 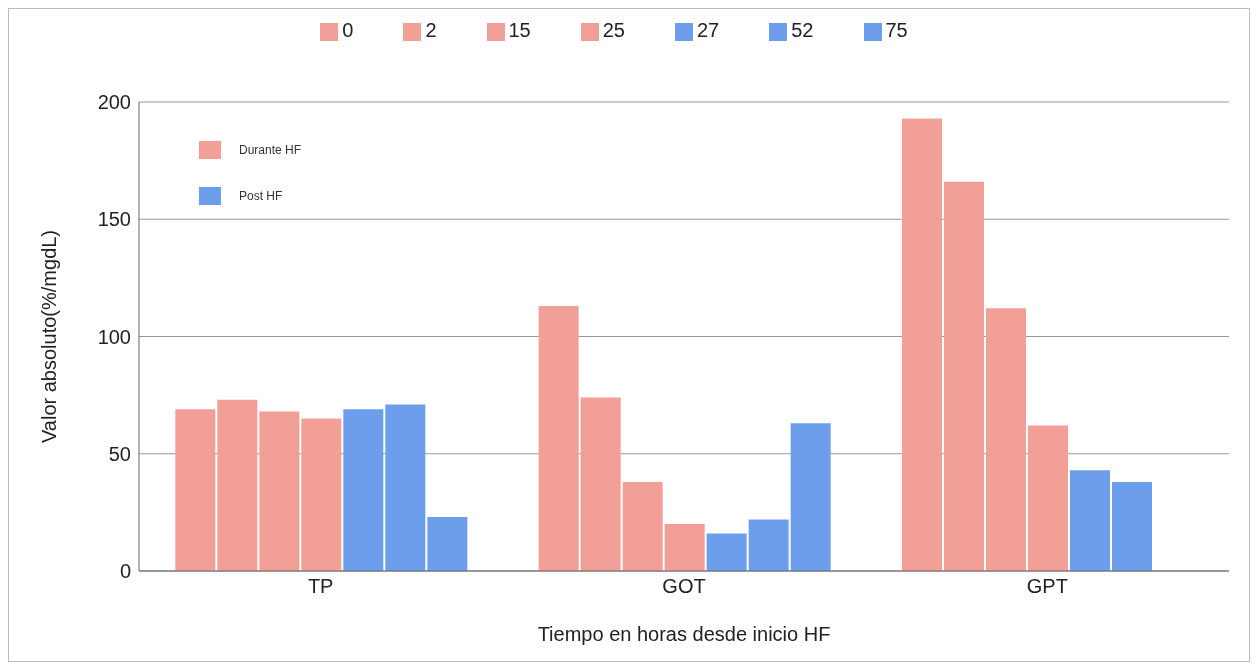 I want to click on legend-label: 27, so click(x=708, y=30).